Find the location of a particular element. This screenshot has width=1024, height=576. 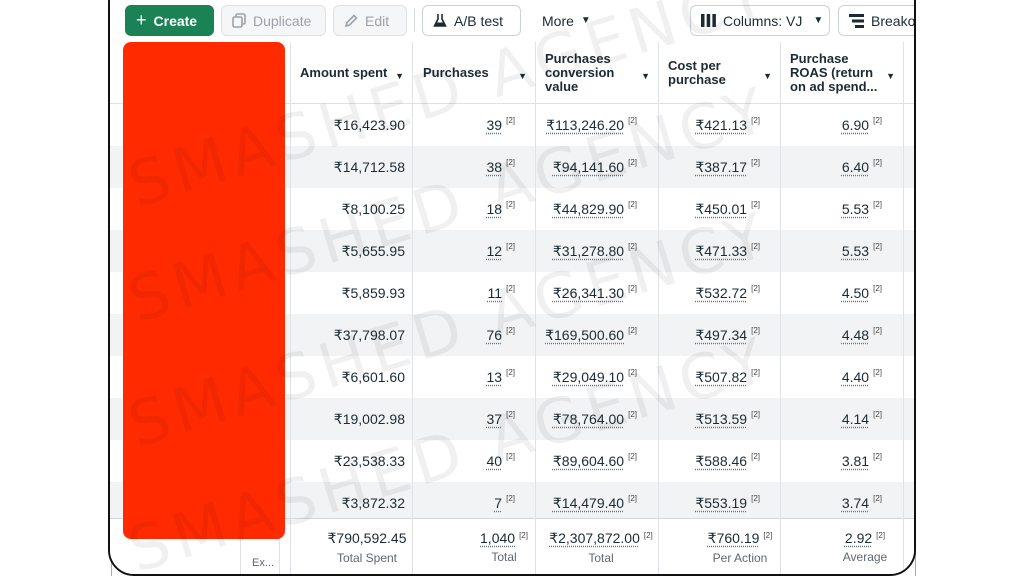

cell-value: 7 is located at coordinates (498, 503).